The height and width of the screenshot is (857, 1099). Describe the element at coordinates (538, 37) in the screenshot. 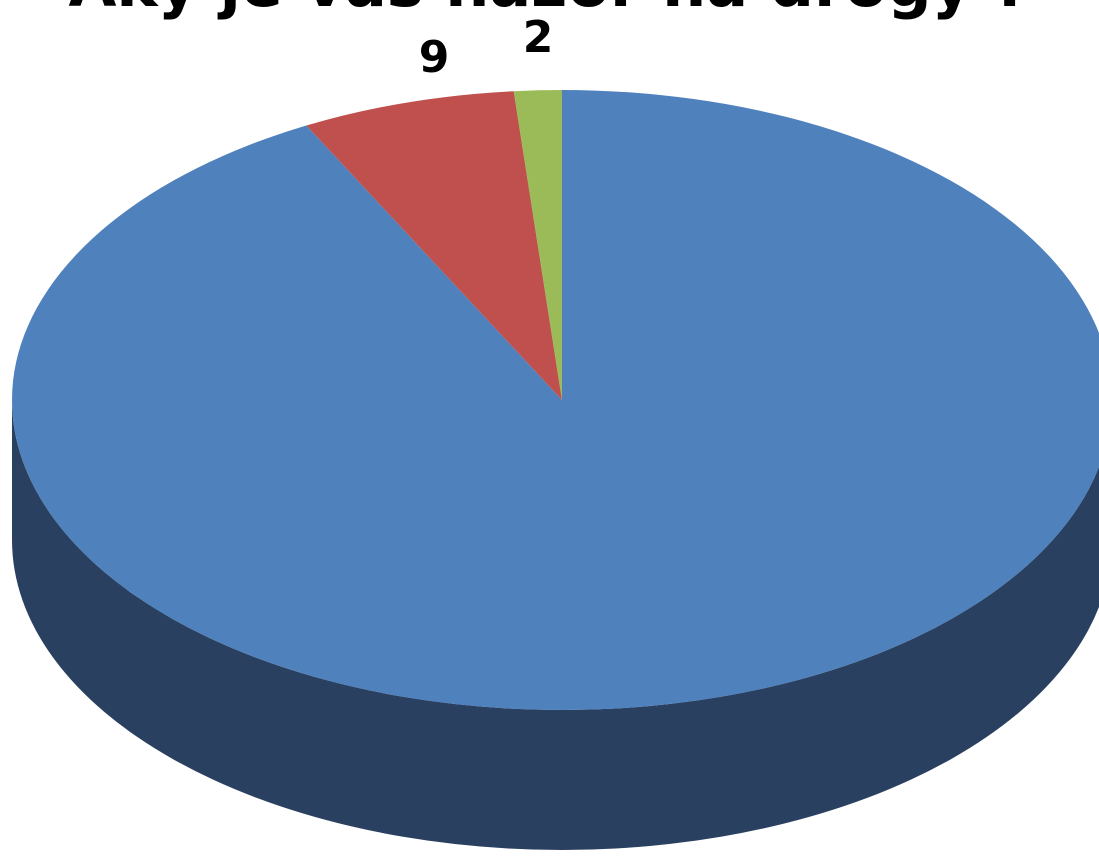

I see `data-label-2: 2` at that location.